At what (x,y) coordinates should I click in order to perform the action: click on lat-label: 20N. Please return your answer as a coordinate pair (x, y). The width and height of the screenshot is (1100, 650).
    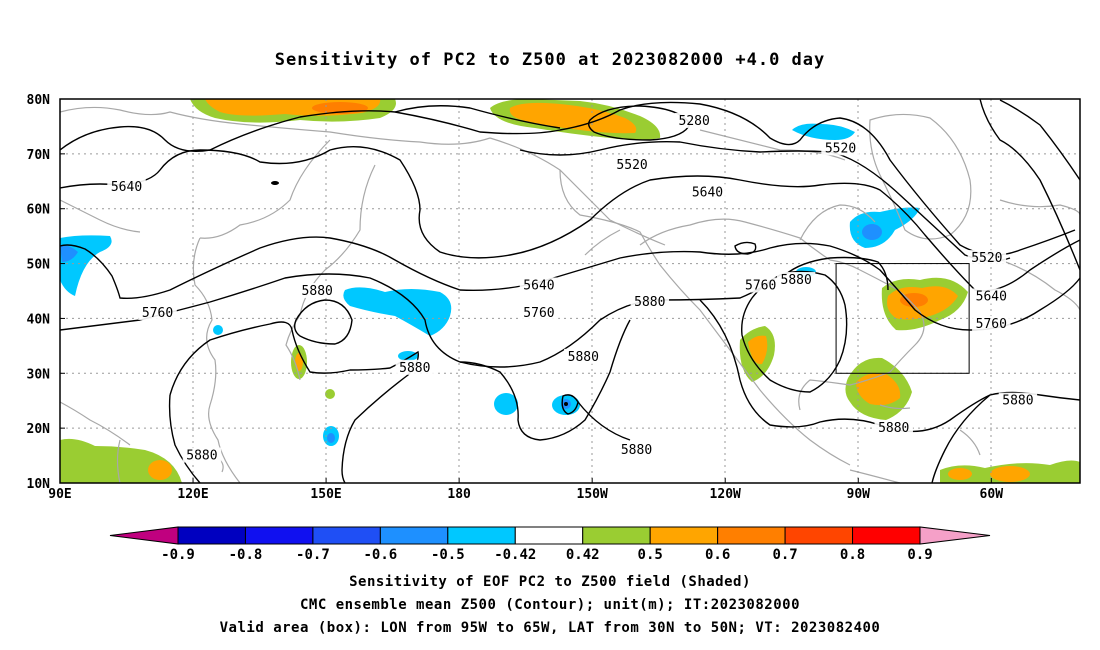
    Looking at the image, I should click on (39, 429).